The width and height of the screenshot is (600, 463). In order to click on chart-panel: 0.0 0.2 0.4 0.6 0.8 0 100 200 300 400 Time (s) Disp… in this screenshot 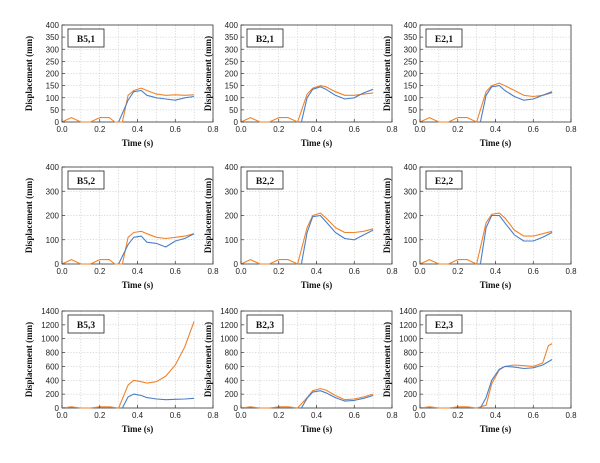, I will do `click(121, 226)`.